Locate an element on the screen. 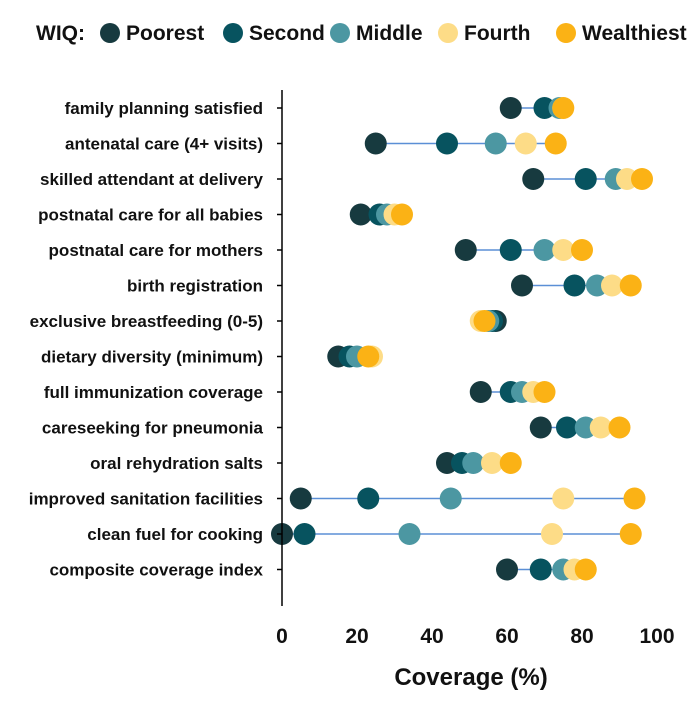  category-label: full immunization coverage is located at coordinates (153, 392).